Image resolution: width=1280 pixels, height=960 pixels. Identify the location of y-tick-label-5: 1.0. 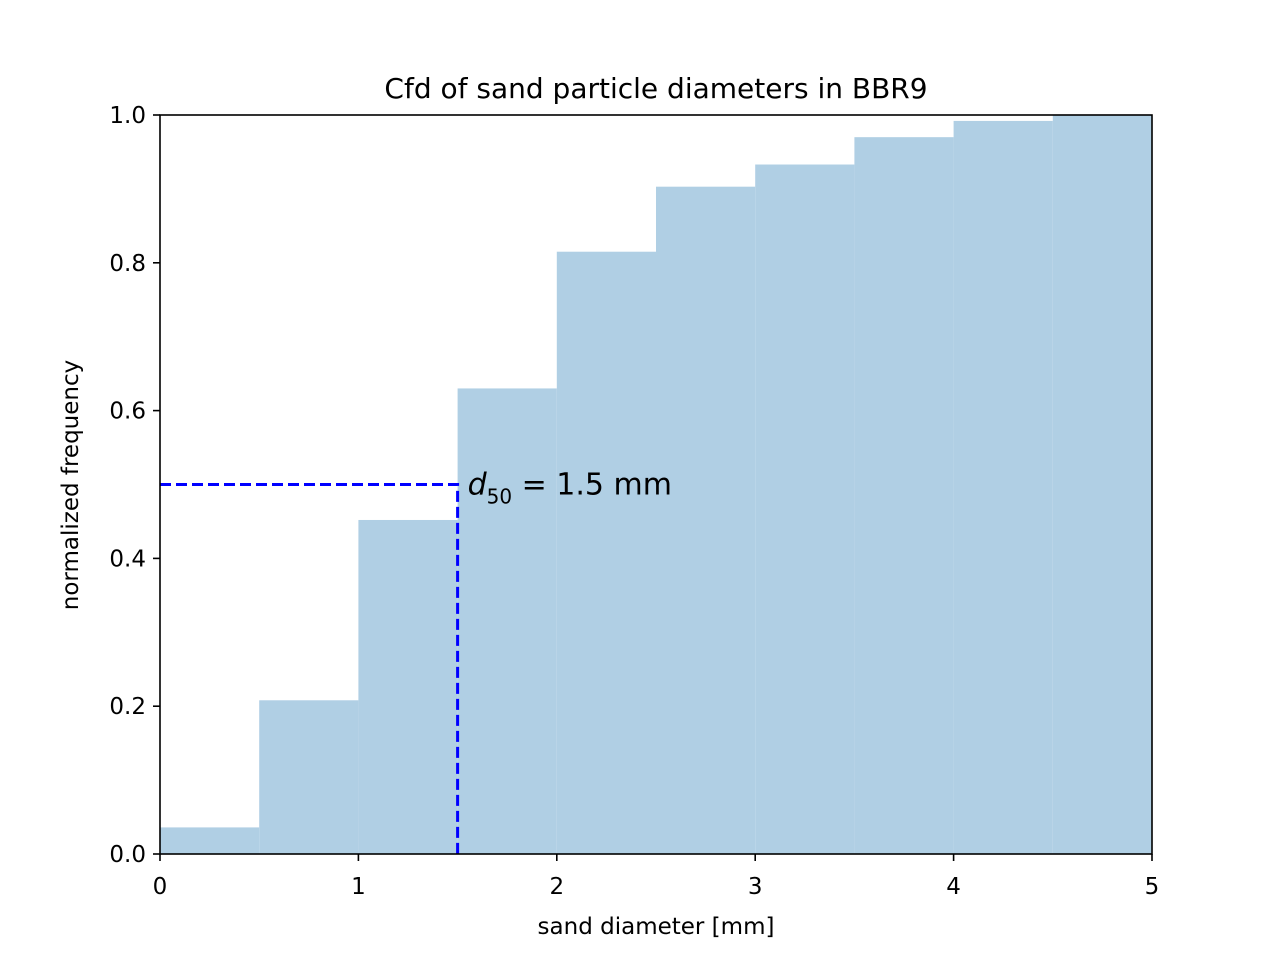
(127, 116).